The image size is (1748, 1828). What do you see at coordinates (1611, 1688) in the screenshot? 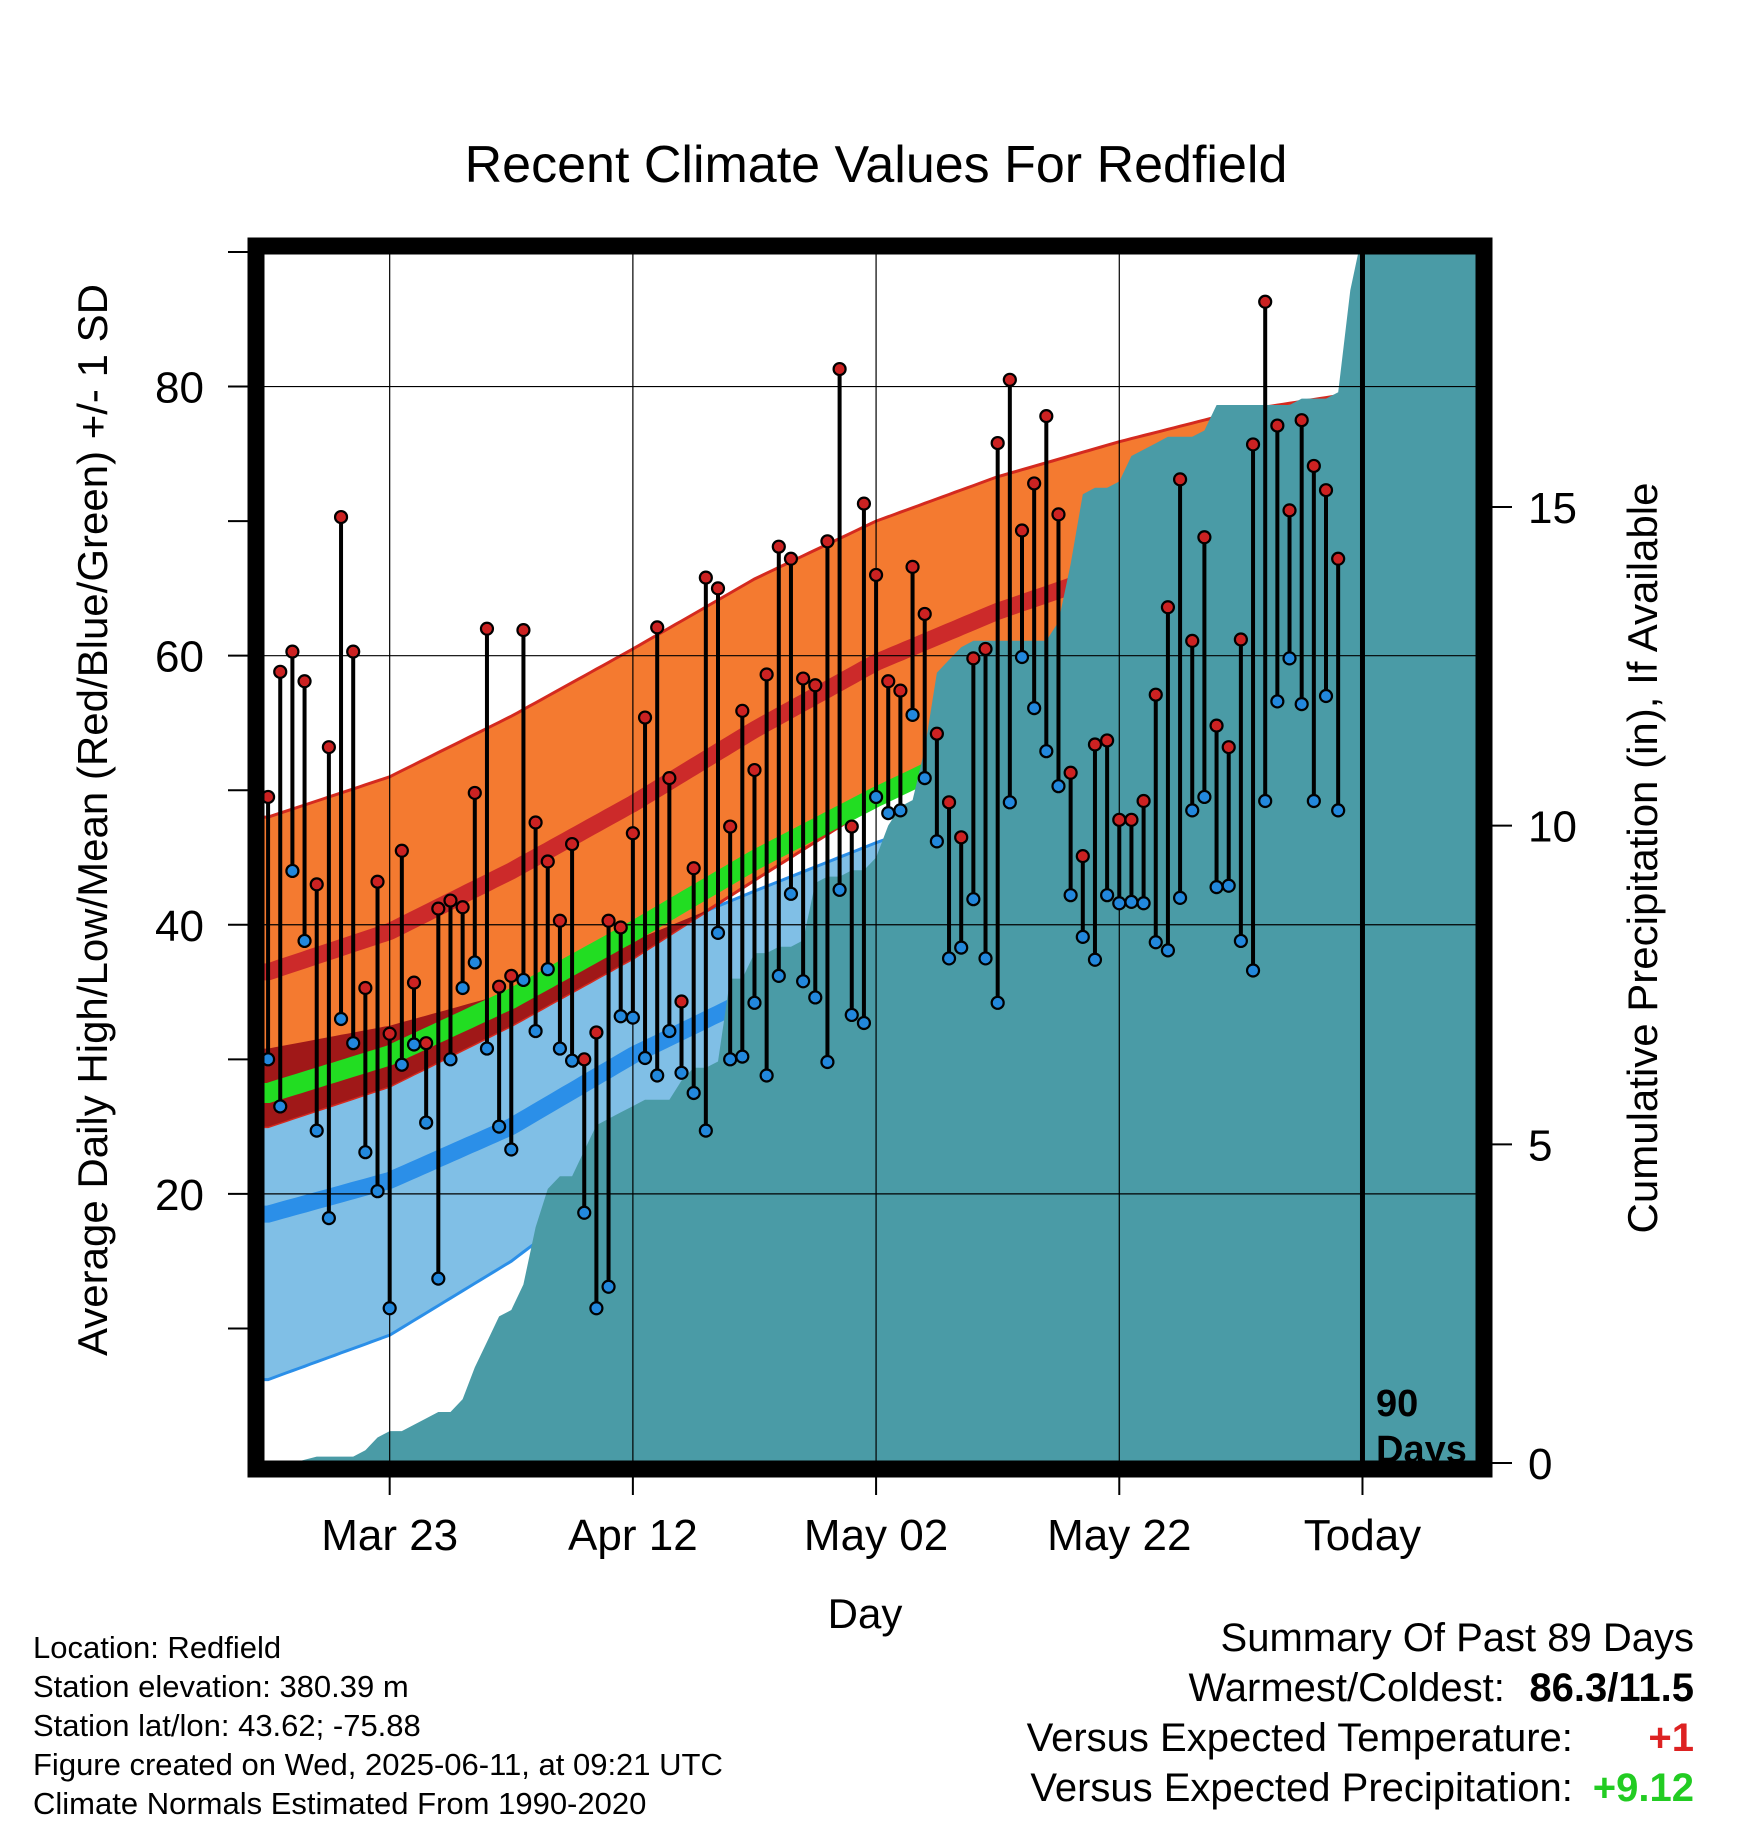
I see `warmest-value: 86.3/11.5` at bounding box center [1611, 1688].